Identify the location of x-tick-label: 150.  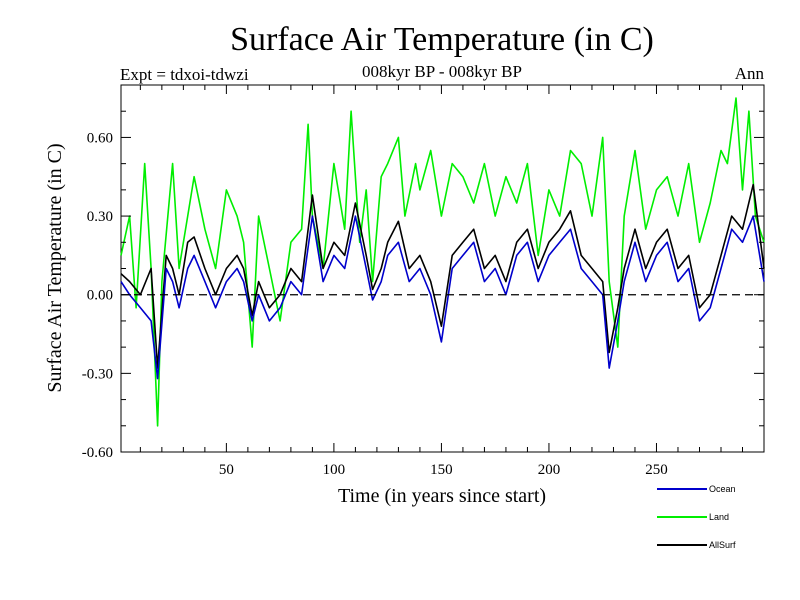
(441, 470).